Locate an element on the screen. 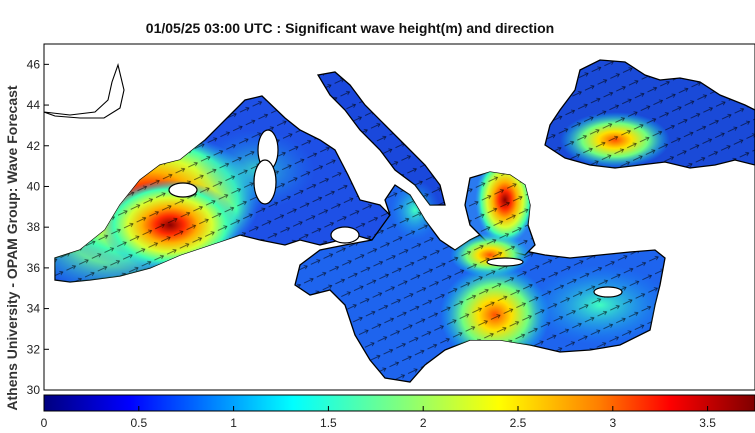 This screenshot has height=433, width=755. latitude-axis: 30 32 34 36 38 40 42 44 46 is located at coordinates (38, 227).